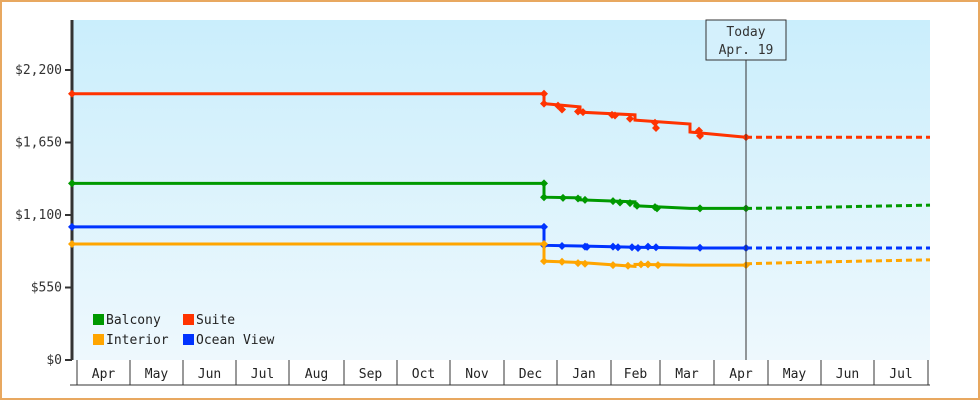  I want to click on legend-label: Ocean View, so click(235, 340).